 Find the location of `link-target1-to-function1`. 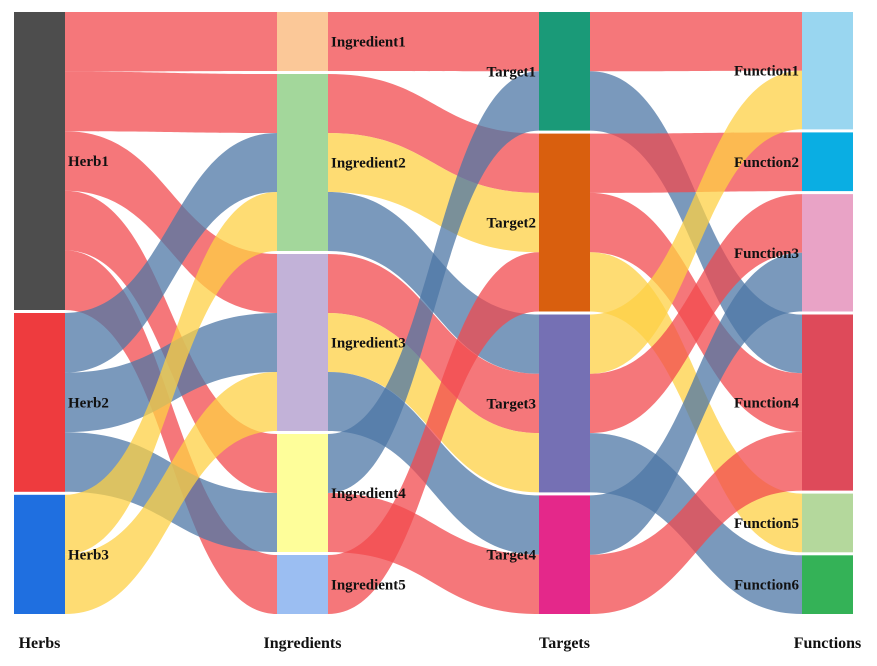

link-target1-to-function1 is located at coordinates (696, 42).